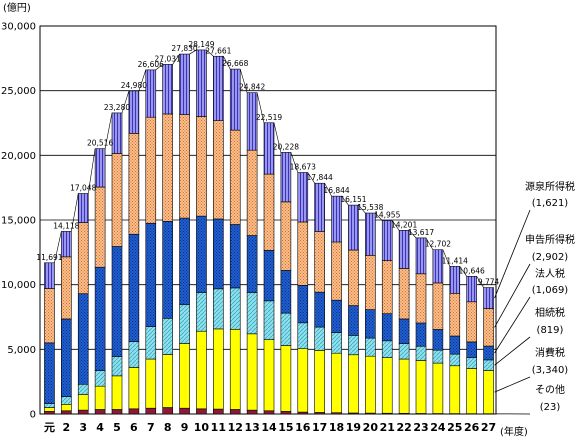  Describe the element at coordinates (83, 188) in the screenshot. I see `total-label: 17,048` at that location.